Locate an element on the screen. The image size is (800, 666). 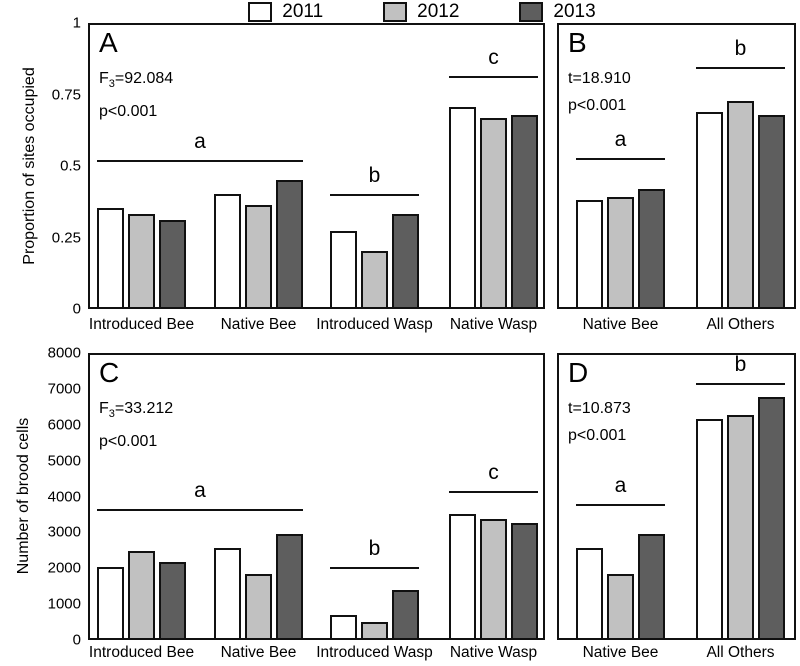
bar-group-introduced-wasp is located at coordinates (374, 260).